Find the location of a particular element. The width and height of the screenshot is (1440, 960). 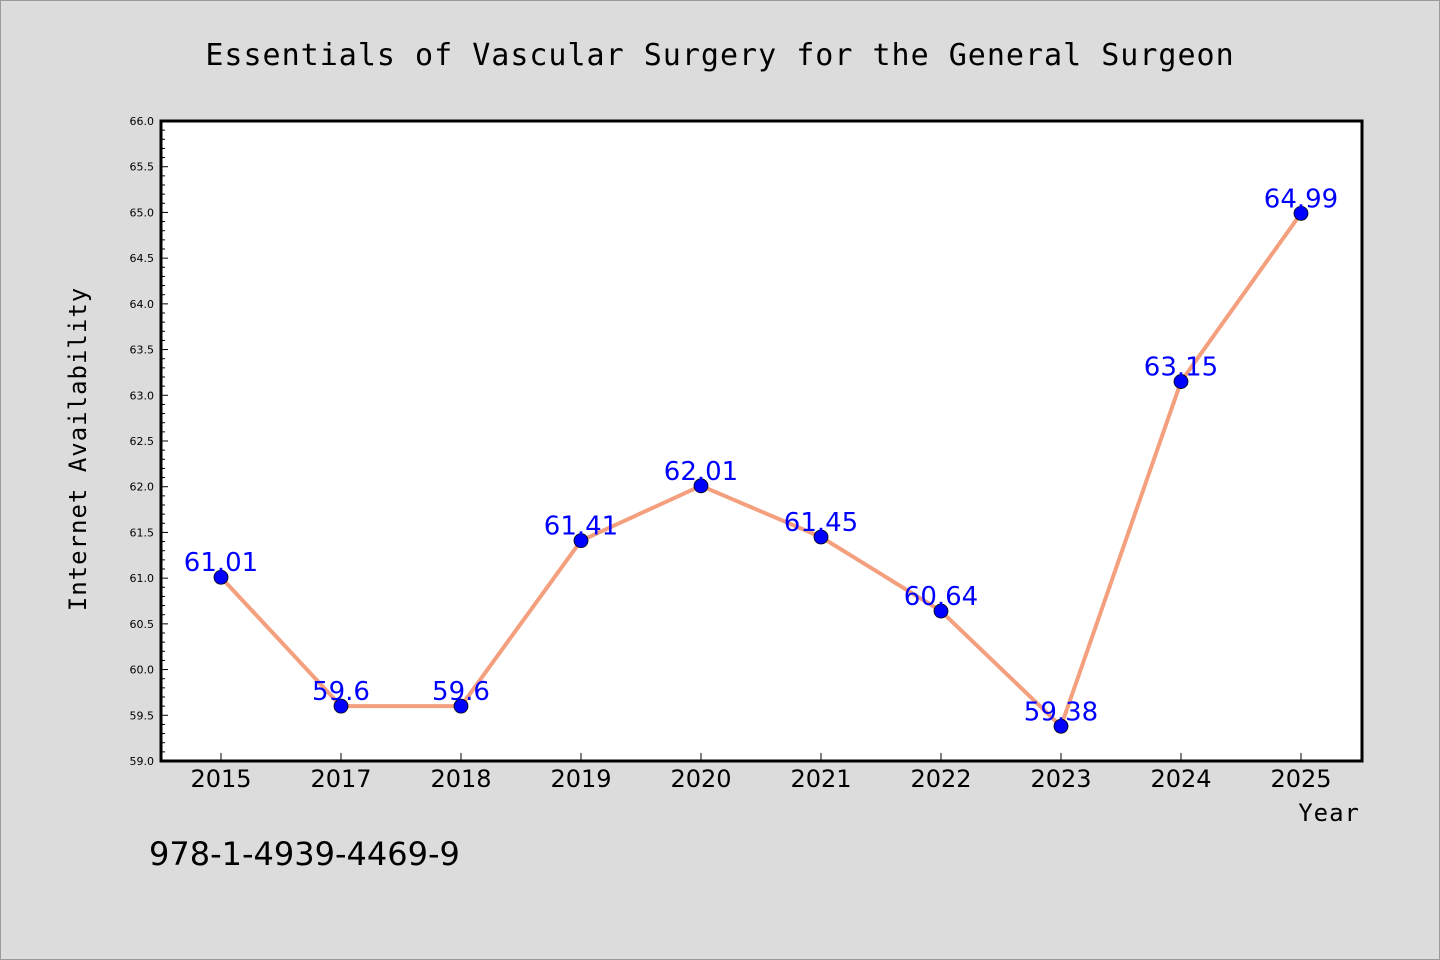

data-label: 63.15 is located at coordinates (1181, 368).